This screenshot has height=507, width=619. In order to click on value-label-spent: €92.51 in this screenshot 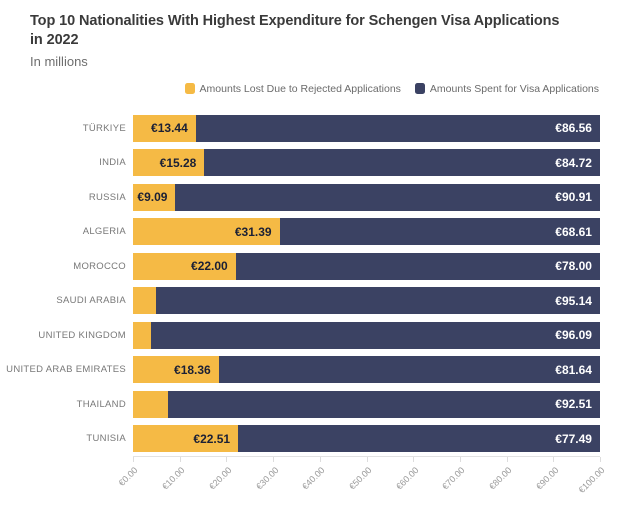, I will do `click(573, 404)`.